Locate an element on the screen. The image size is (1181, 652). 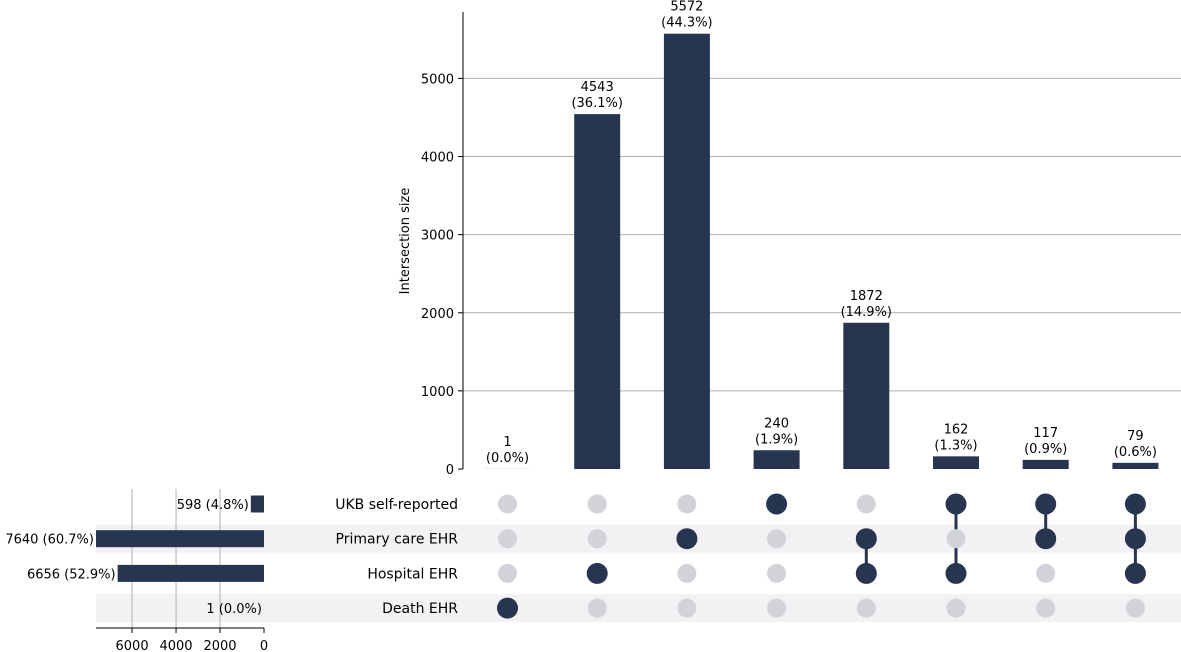
bar-percent-label: (1.3%) is located at coordinates (955, 445).